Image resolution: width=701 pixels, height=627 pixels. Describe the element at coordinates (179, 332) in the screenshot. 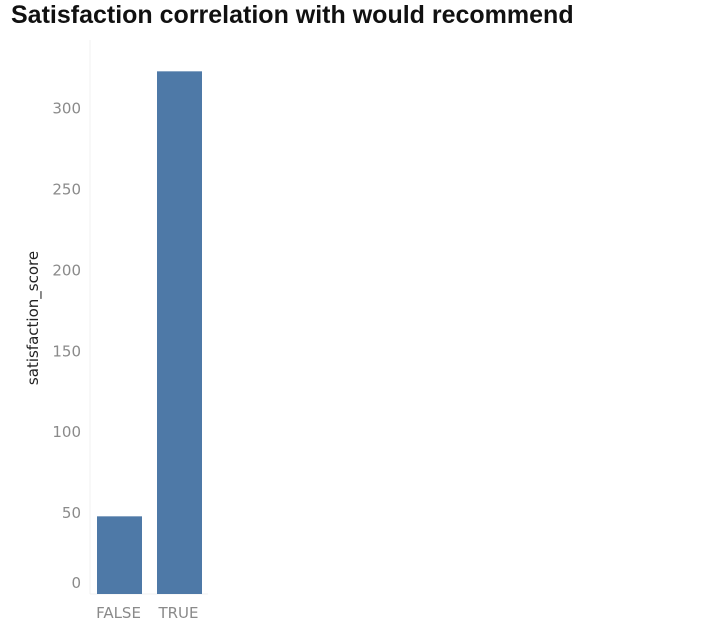

I see `bar-true` at that location.